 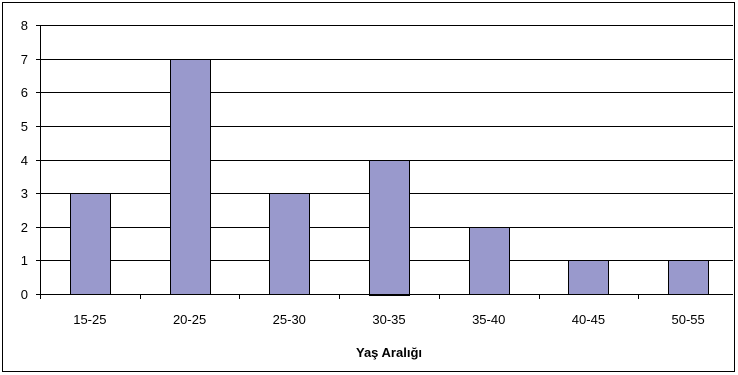 I want to click on x-tick-label: 25-30, so click(x=289, y=319).